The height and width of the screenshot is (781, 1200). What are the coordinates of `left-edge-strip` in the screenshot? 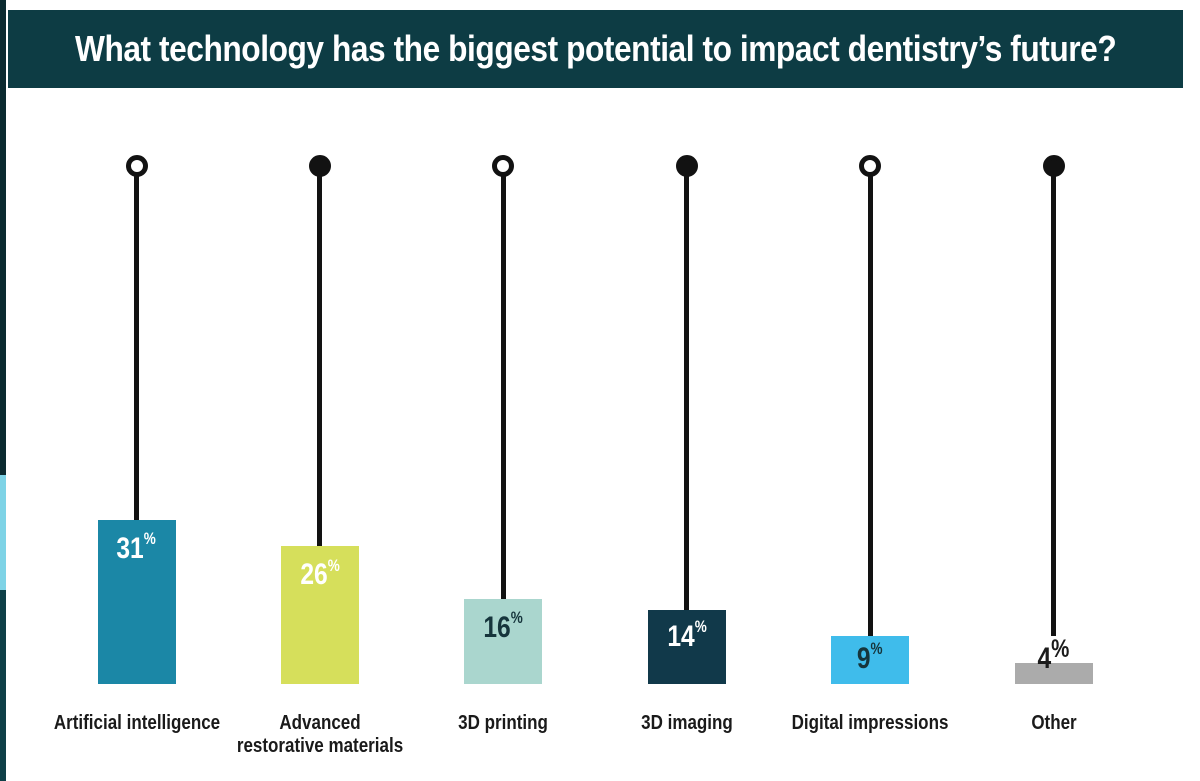 It's located at (3, 390).